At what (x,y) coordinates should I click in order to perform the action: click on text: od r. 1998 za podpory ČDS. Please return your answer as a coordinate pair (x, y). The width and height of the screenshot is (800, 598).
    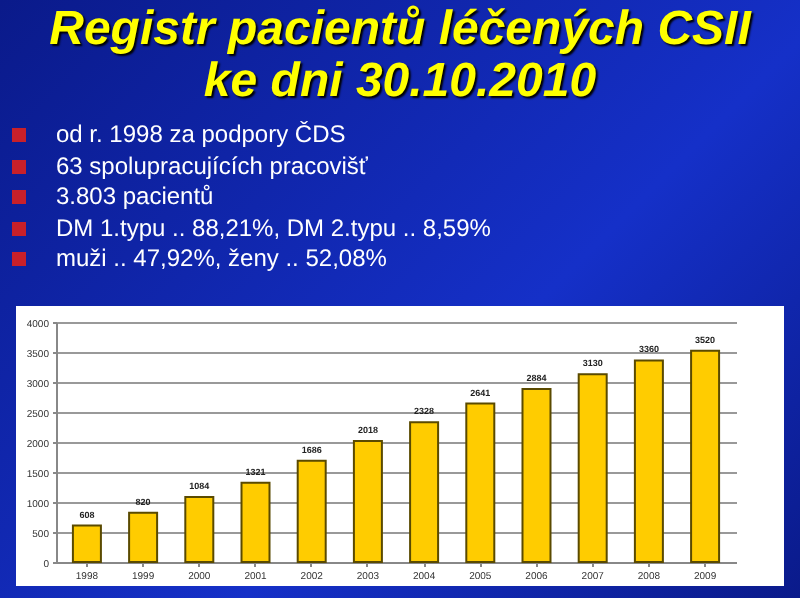
    Looking at the image, I should click on (202, 135).